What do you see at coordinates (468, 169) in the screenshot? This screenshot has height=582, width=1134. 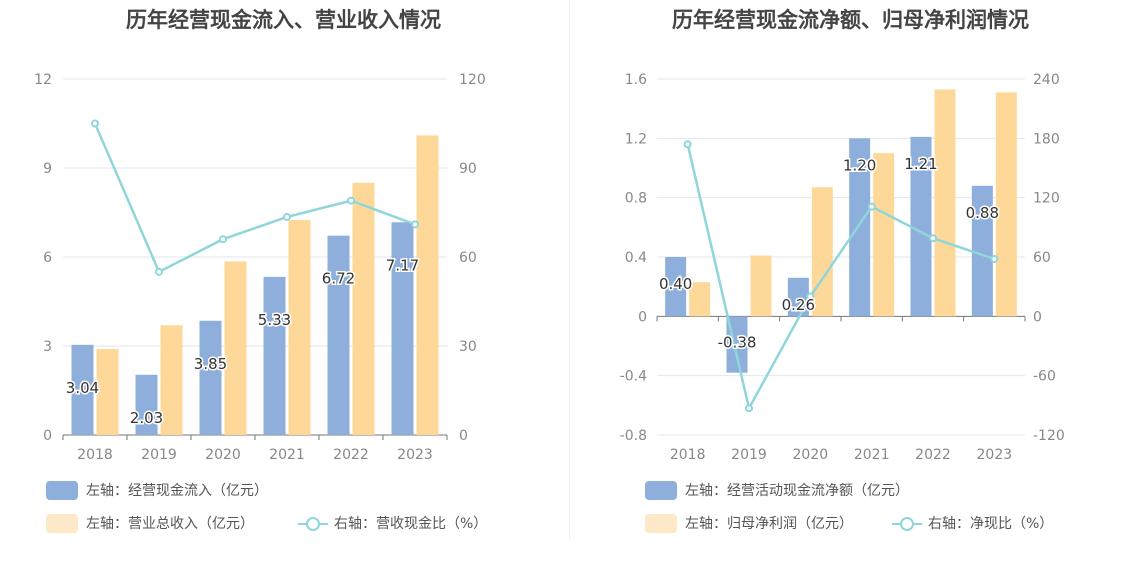 I see `right-axis-tick-label: 90` at bounding box center [468, 169].